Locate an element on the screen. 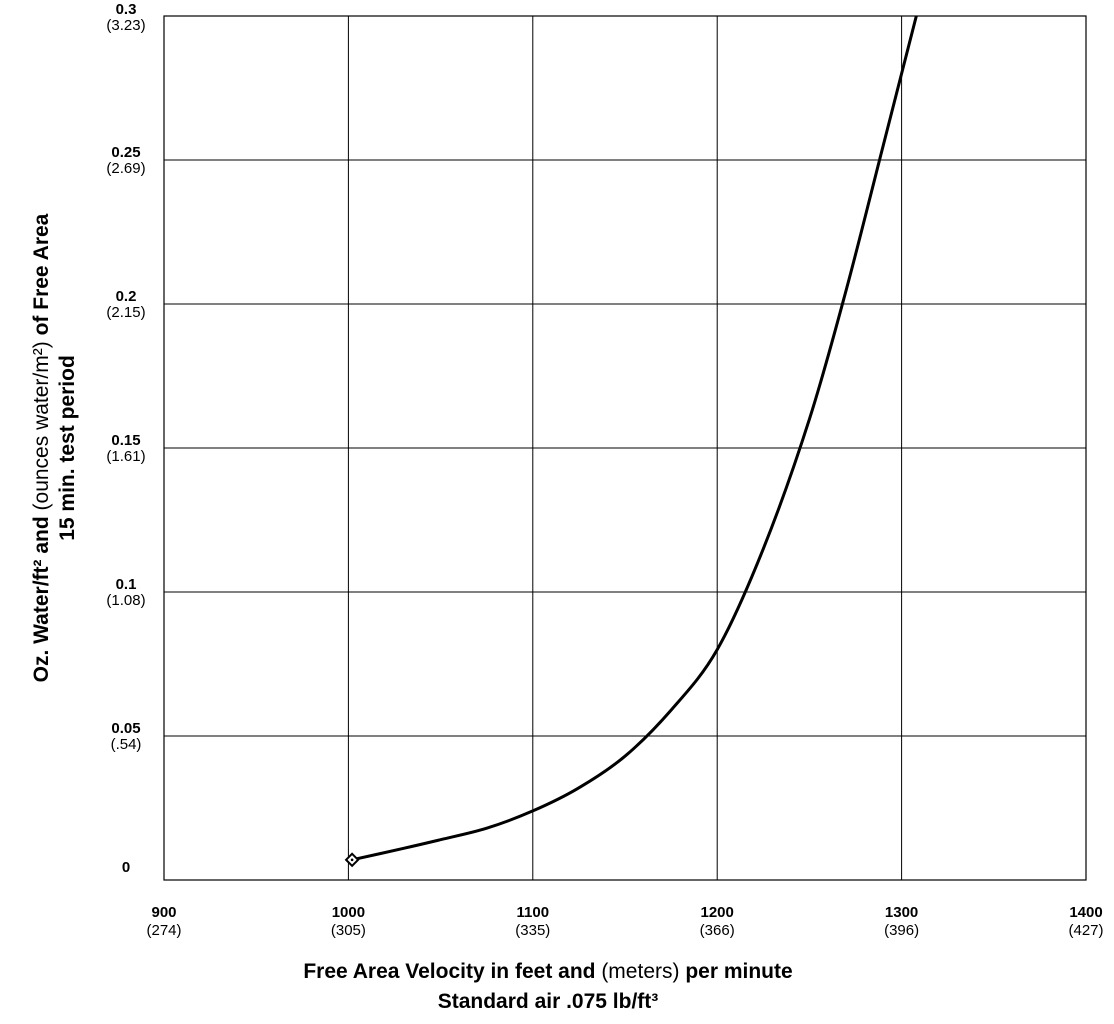  x-tick-label: 1000 is located at coordinates (348, 912).